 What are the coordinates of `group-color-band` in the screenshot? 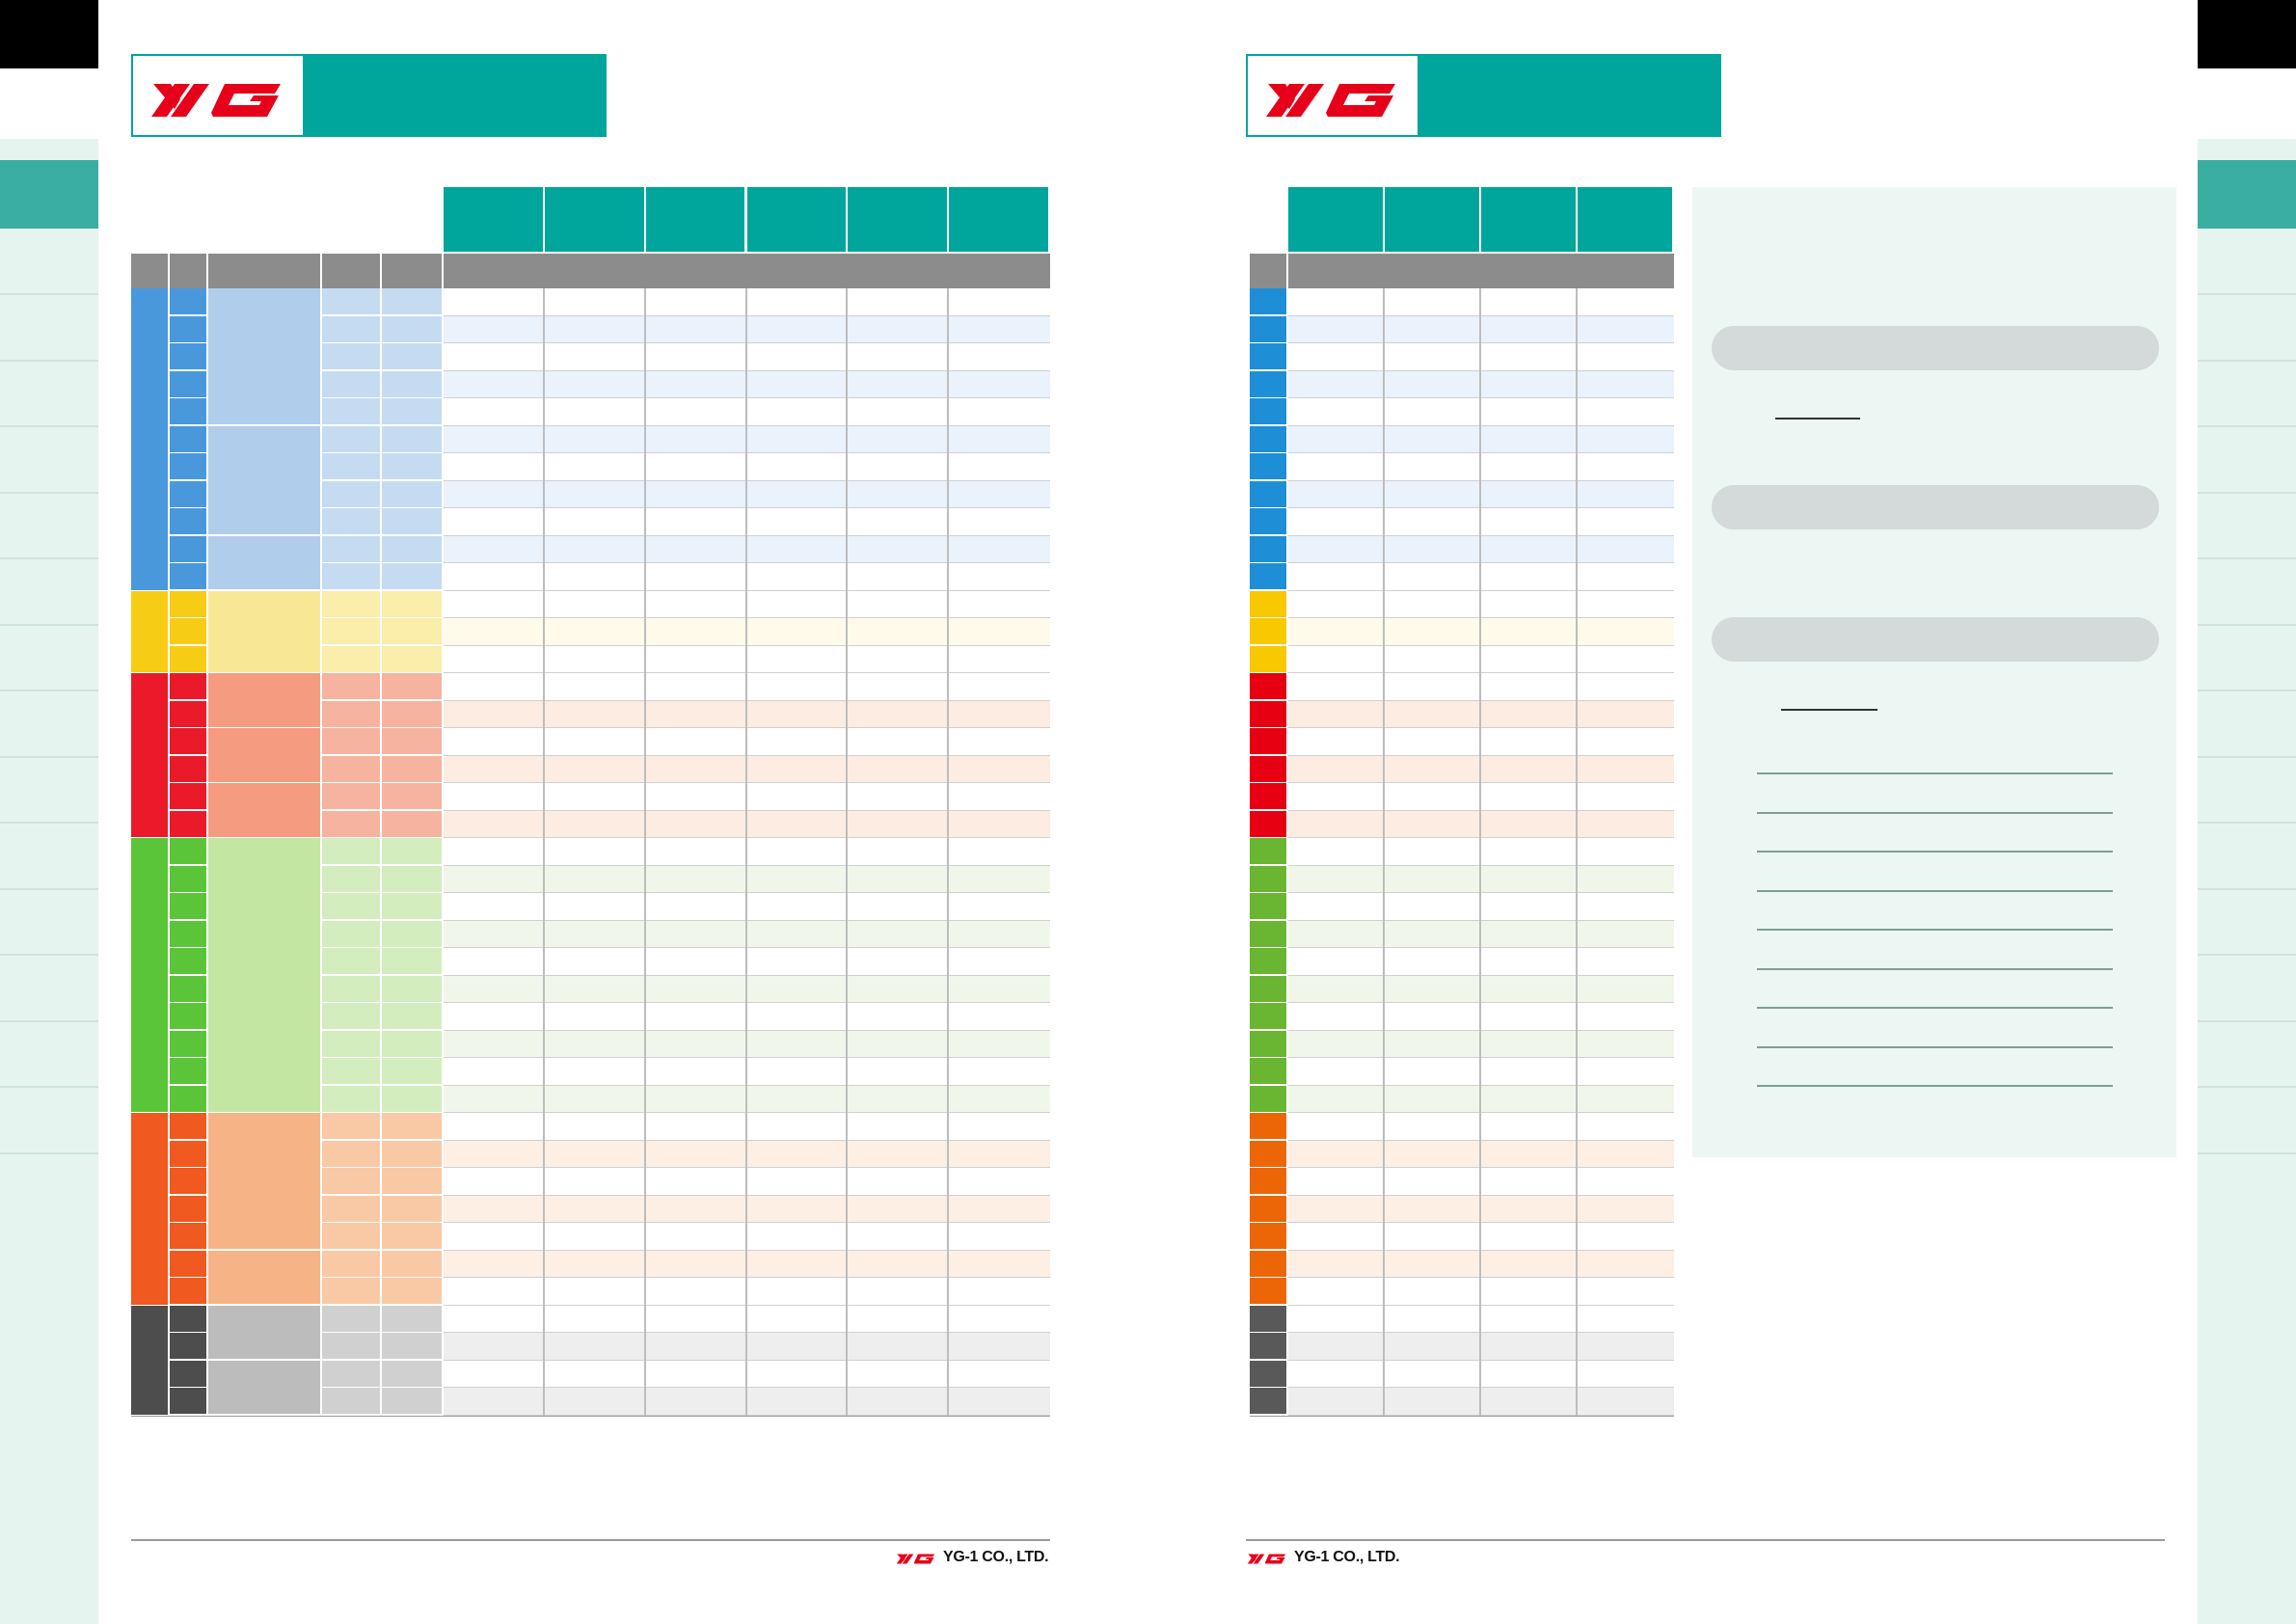 It's located at (149, 1360).